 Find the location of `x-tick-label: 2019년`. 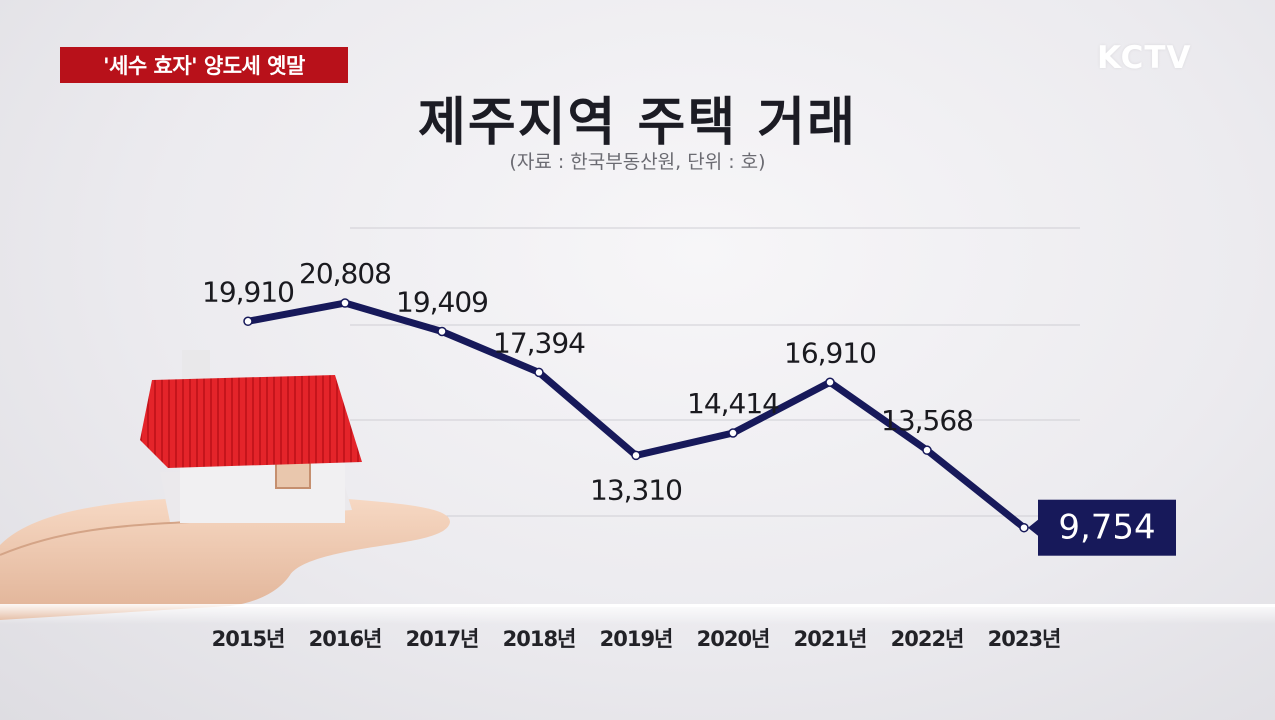

x-tick-label: 2019년 is located at coordinates (636, 639).